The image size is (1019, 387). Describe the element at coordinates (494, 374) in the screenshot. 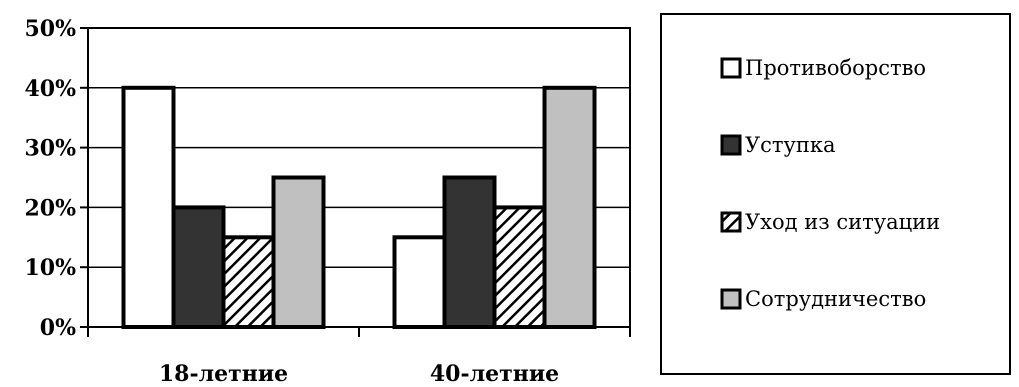

I see `x-category-label: 40-летние` at that location.